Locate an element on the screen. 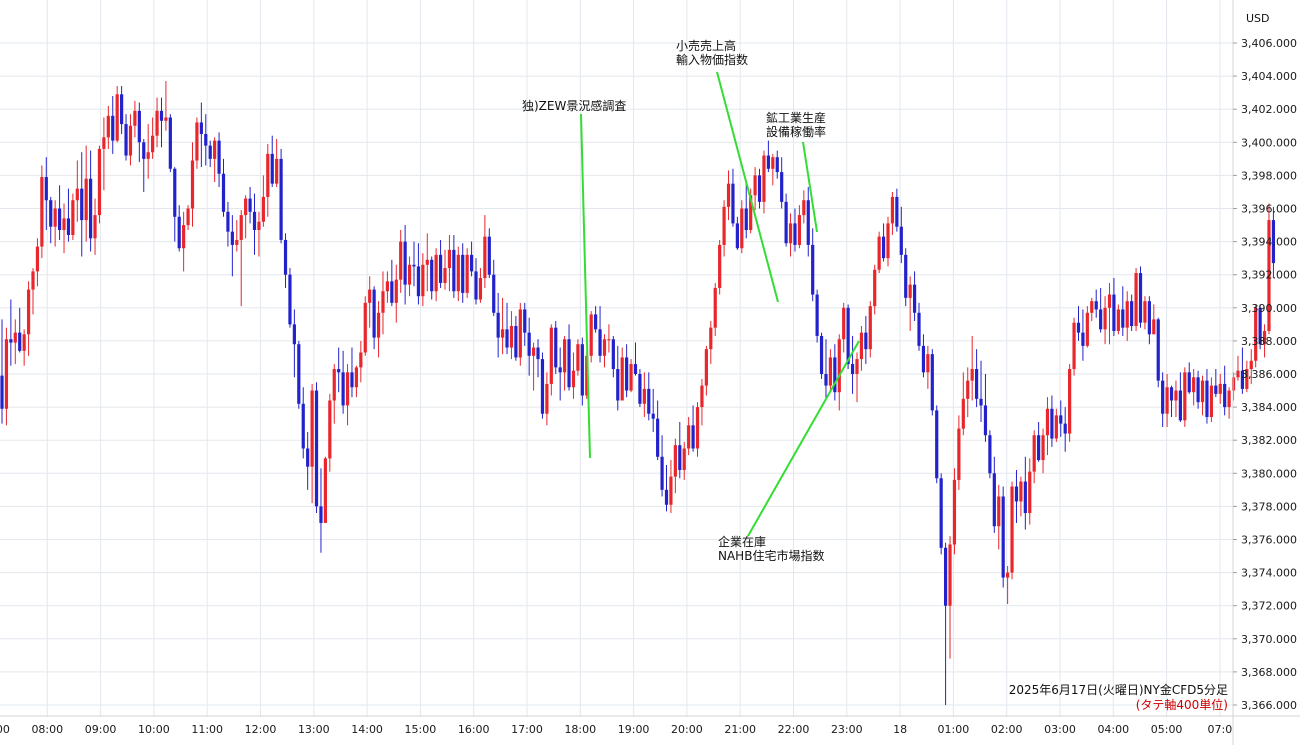  x-tick-label: 10:00 is located at coordinates (154, 729).